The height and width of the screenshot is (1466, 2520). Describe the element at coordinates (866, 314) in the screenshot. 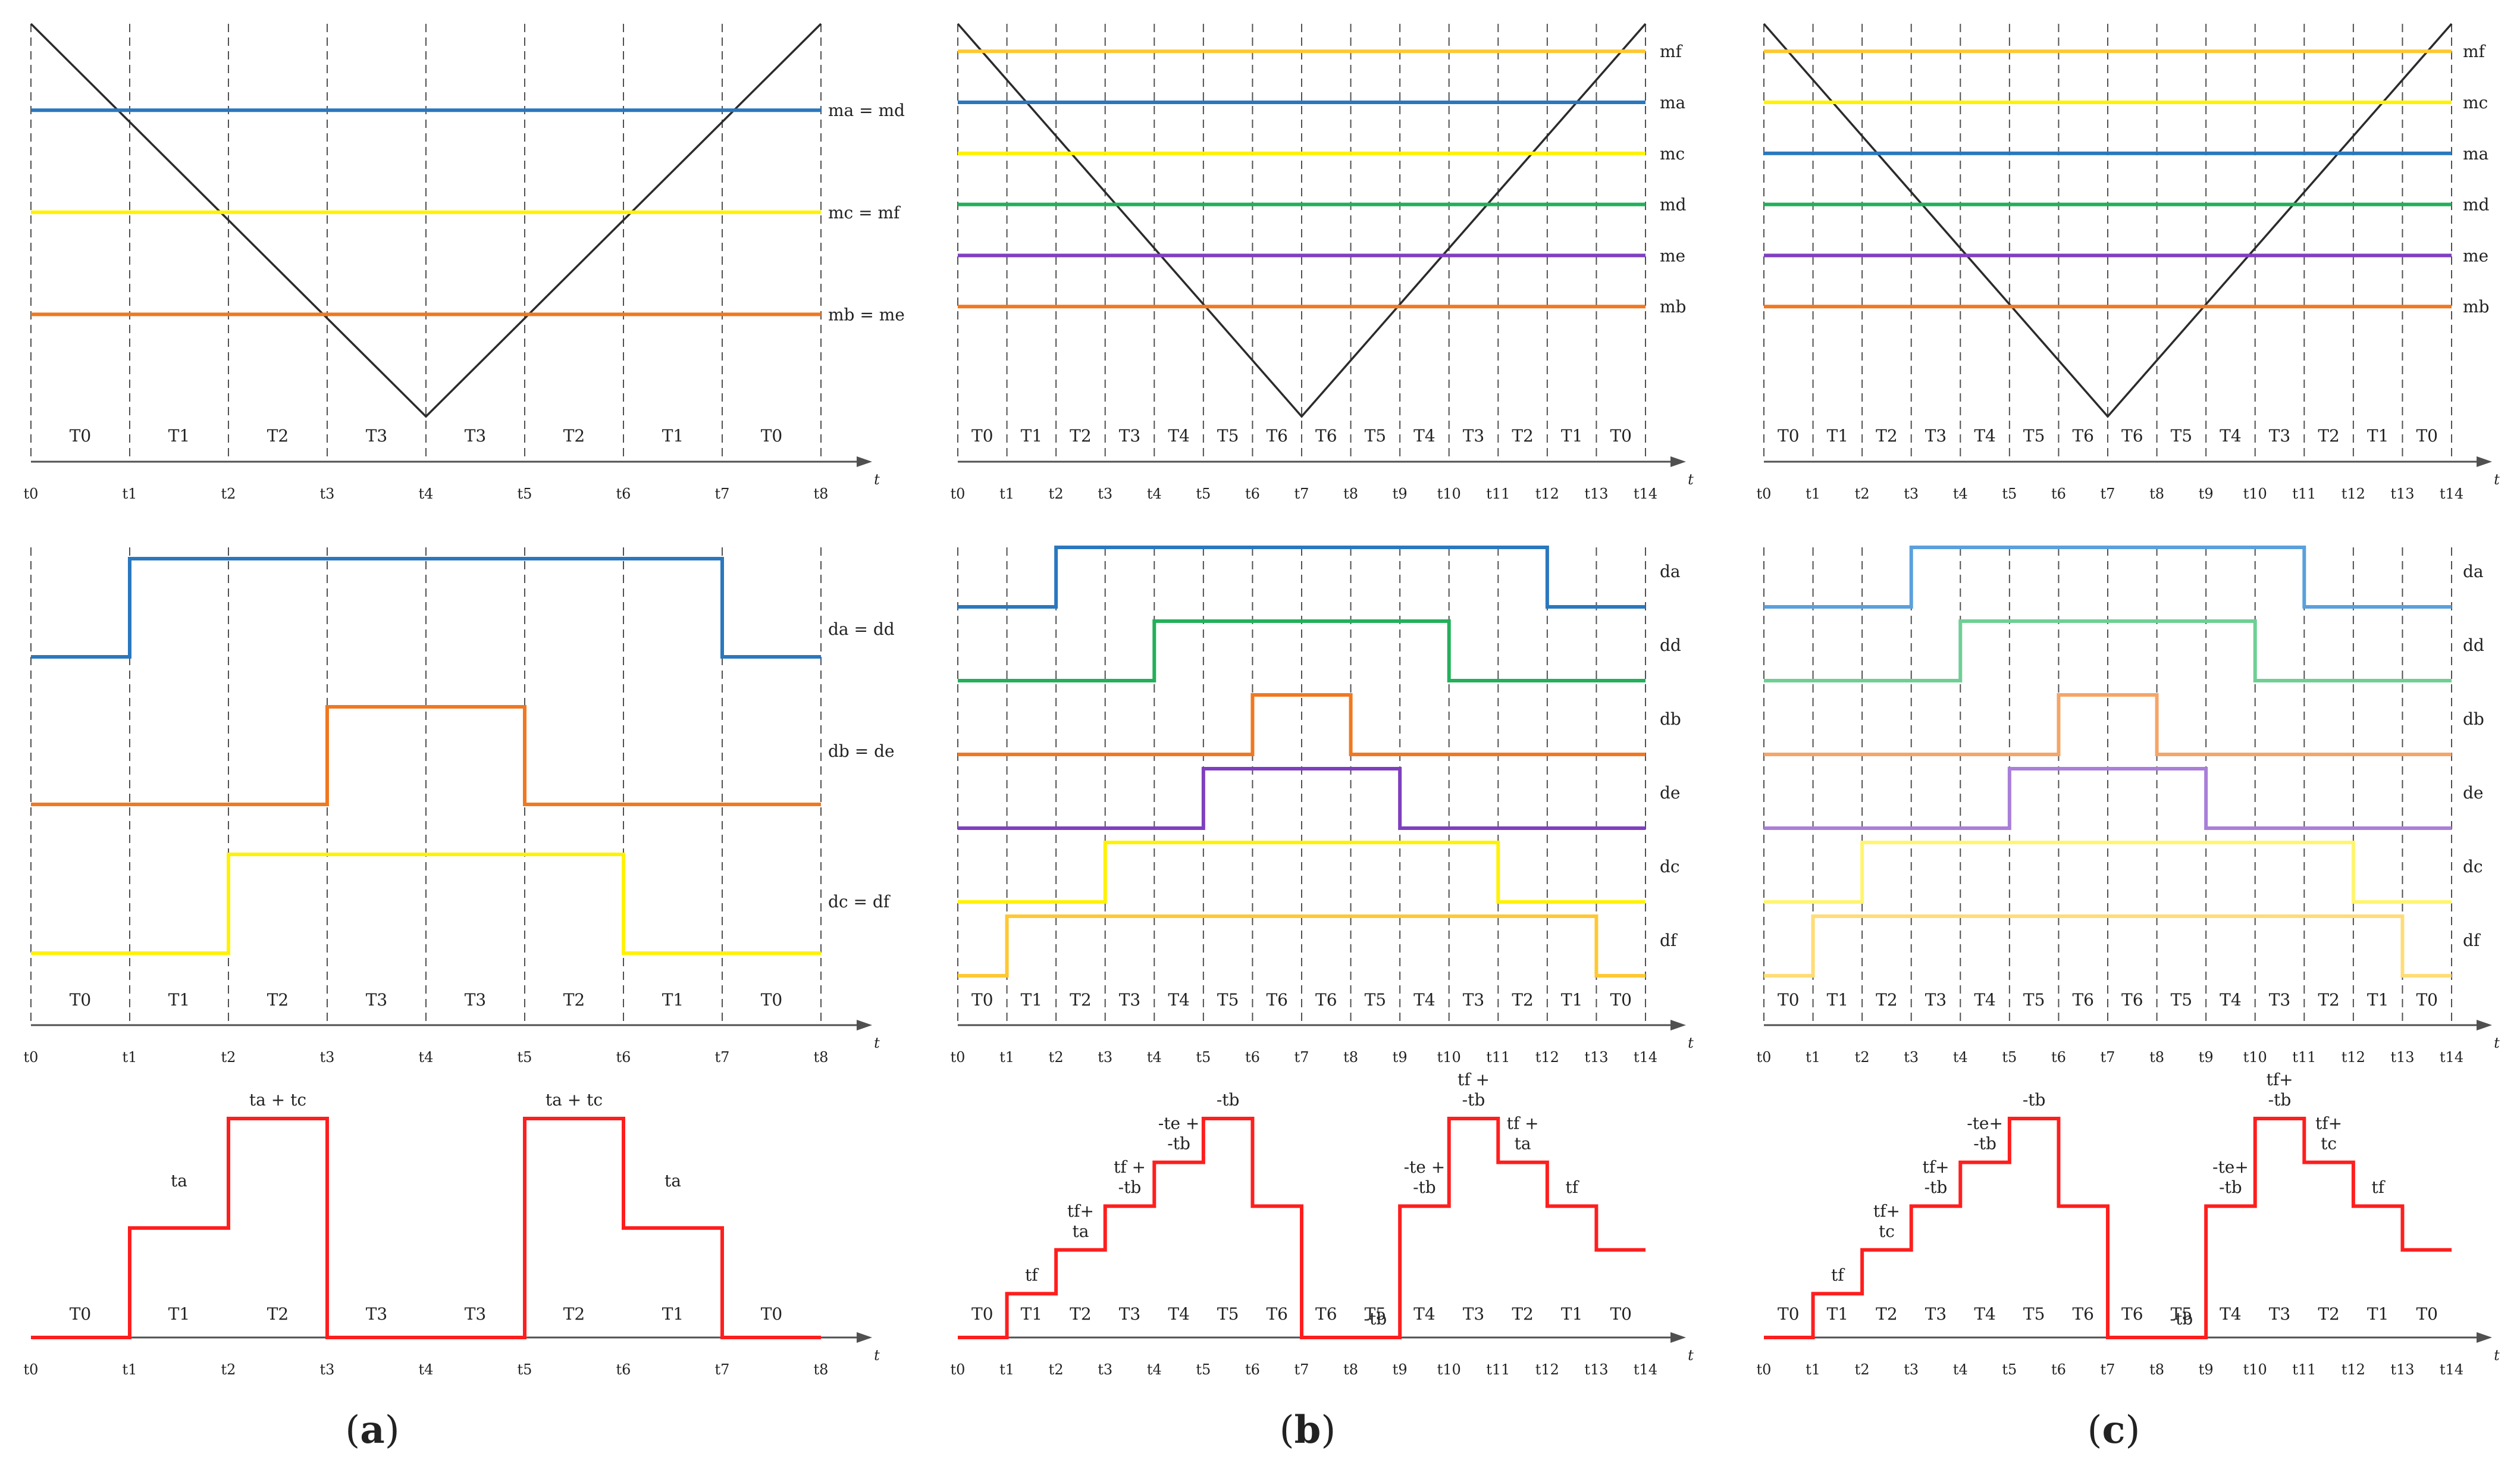

I see `modulation-label: mb = me` at that location.